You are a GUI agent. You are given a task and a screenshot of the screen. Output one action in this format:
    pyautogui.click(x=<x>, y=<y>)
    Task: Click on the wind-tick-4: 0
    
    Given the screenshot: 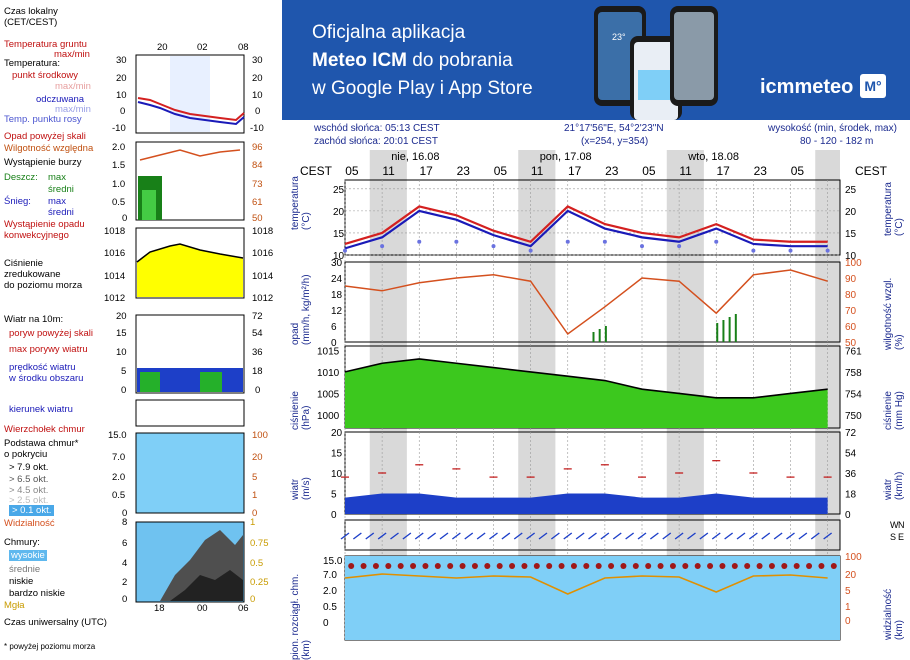 What is the action you would take?
    pyautogui.click(x=334, y=515)
    